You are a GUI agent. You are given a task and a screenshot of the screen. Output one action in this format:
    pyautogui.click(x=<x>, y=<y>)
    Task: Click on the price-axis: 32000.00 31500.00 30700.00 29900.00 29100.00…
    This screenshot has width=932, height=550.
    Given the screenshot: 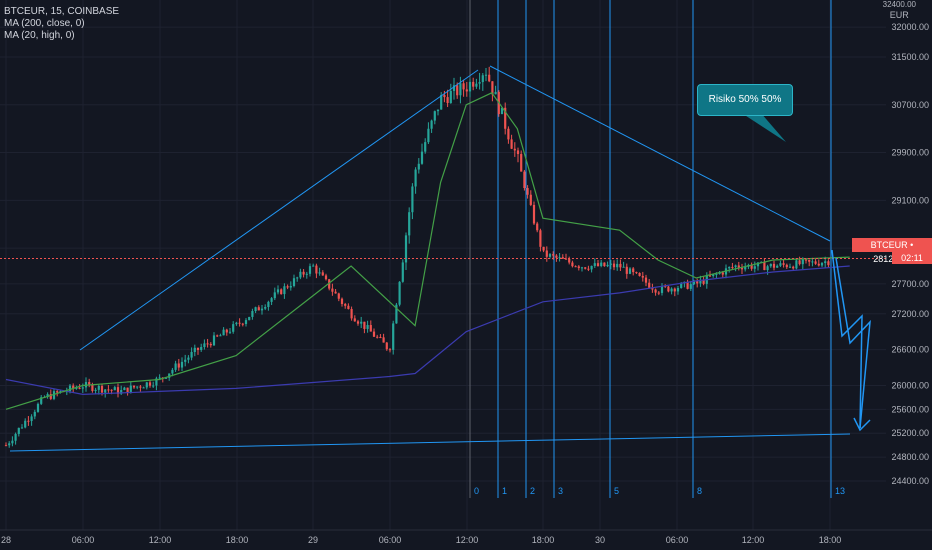 What is the action you would take?
    pyautogui.click(x=909, y=265)
    